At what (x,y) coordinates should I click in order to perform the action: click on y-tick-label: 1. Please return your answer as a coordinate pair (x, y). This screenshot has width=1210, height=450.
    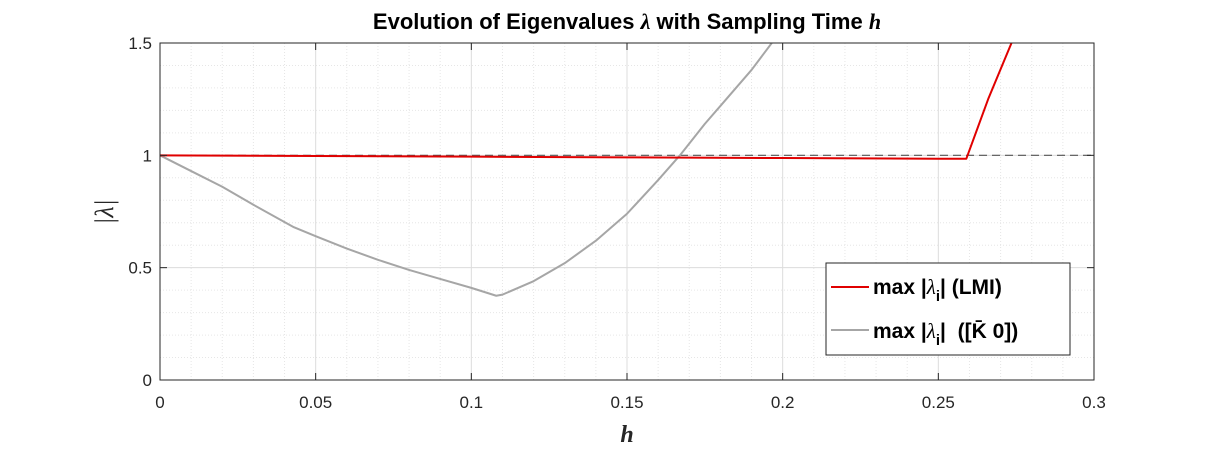
    Looking at the image, I should click on (147, 155).